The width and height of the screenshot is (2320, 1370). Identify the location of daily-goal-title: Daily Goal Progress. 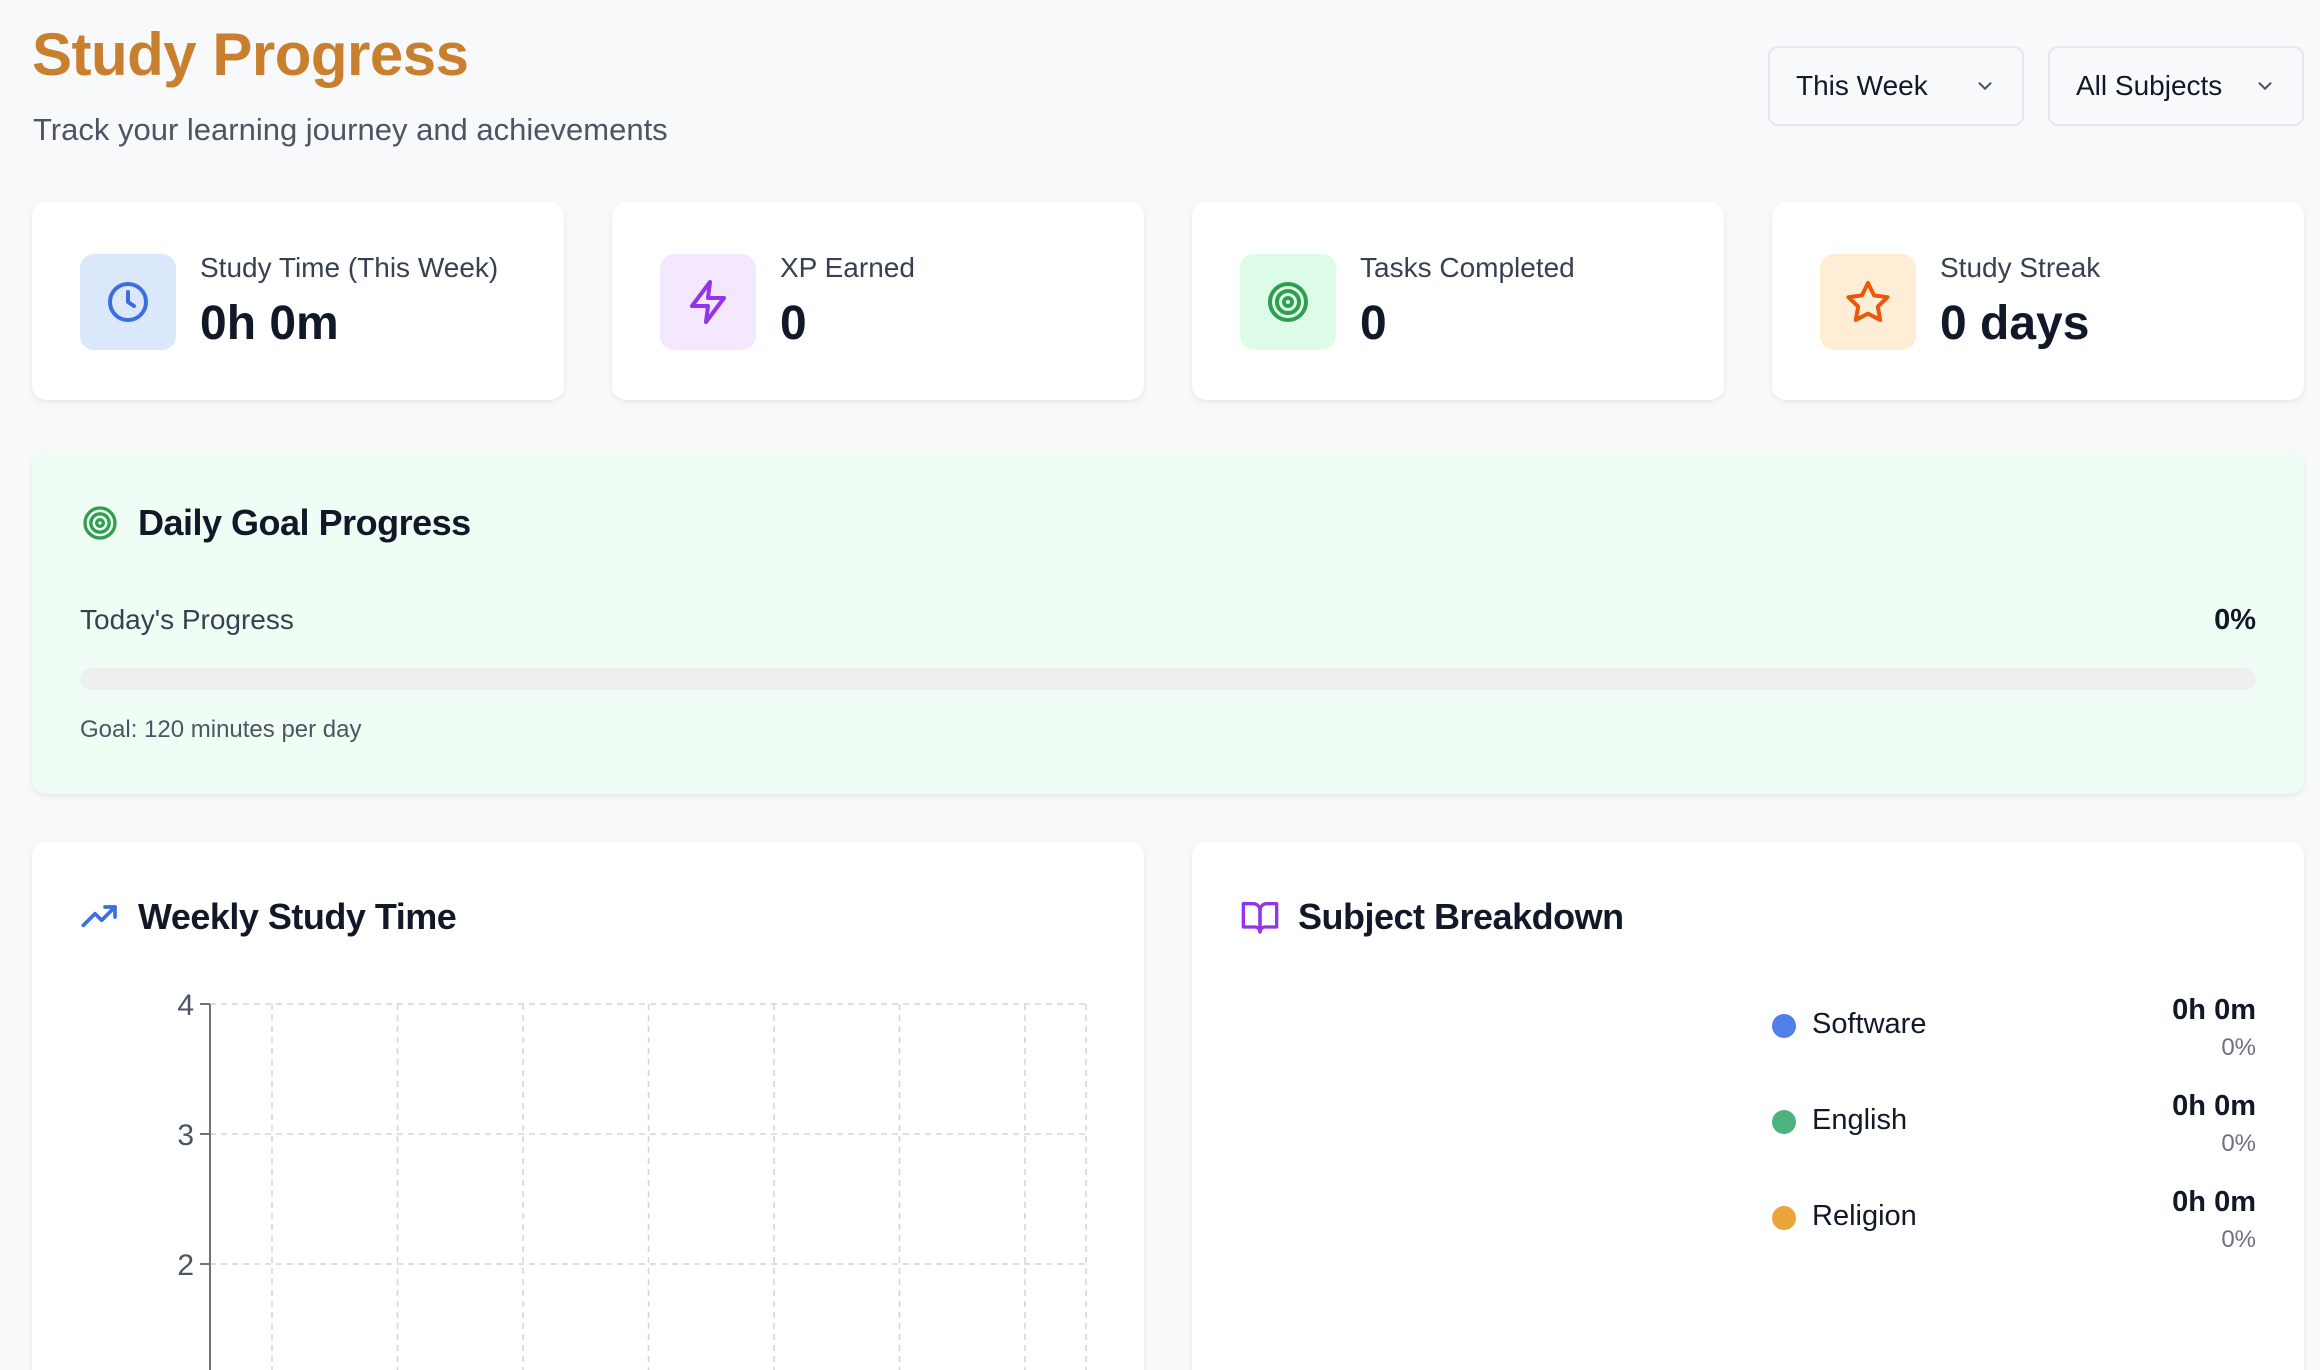
(304, 522).